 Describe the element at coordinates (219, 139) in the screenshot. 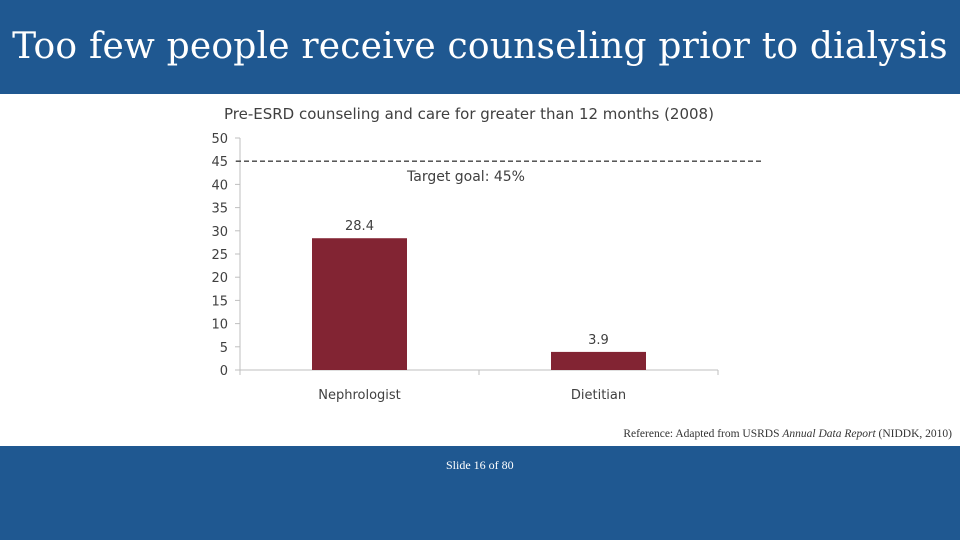

I see `y-tick-label: 50` at that location.